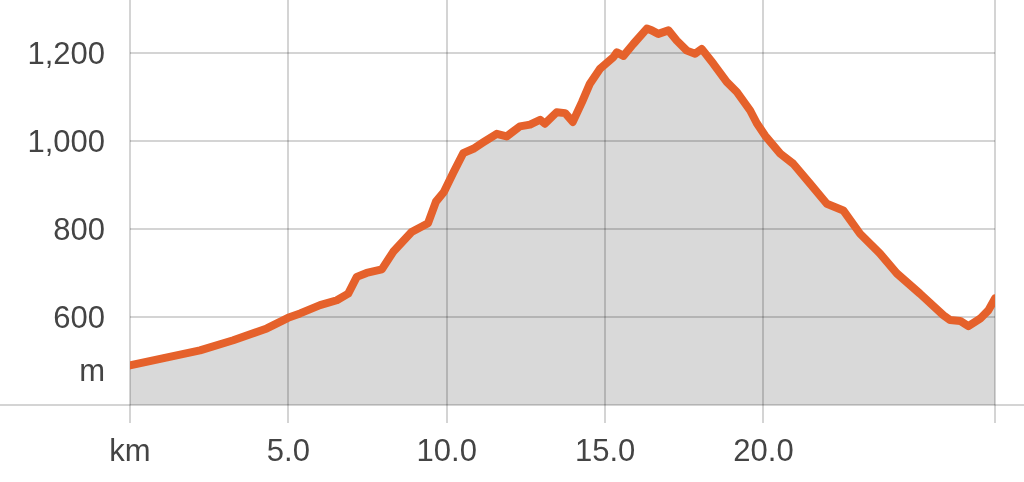 The width and height of the screenshot is (1024, 482). I want to click on y-tick-label: 600, so click(79, 317).